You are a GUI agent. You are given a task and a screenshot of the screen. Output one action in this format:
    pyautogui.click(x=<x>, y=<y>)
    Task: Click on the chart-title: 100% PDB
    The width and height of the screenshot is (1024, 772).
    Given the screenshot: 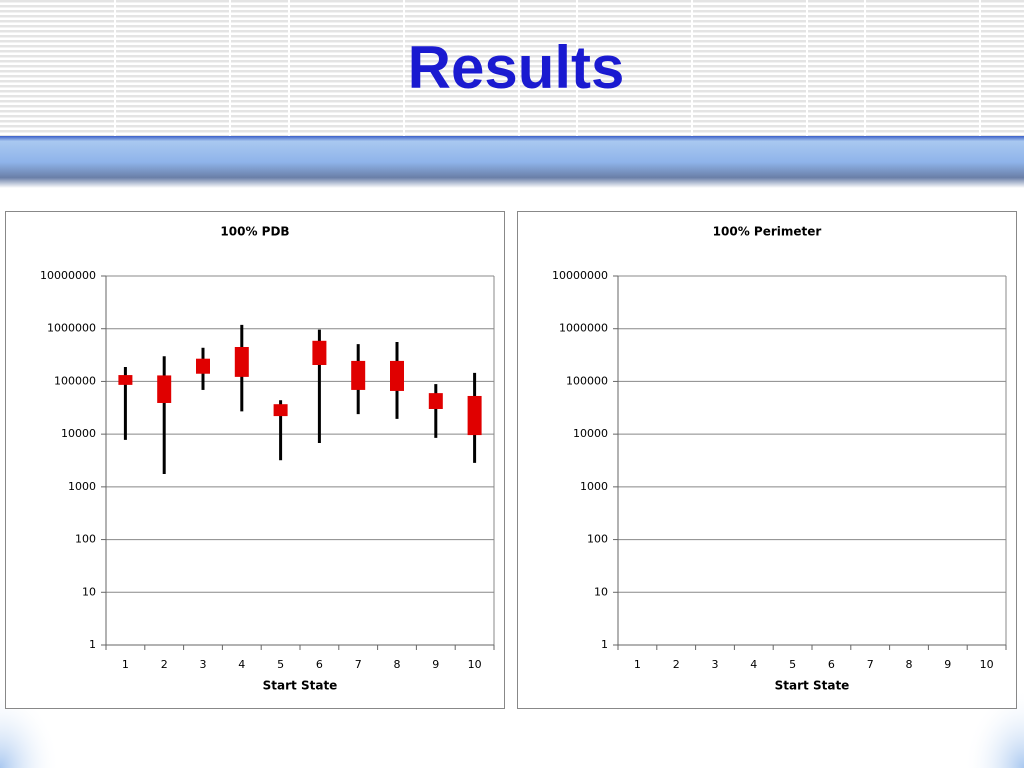 What is the action you would take?
    pyautogui.click(x=254, y=232)
    